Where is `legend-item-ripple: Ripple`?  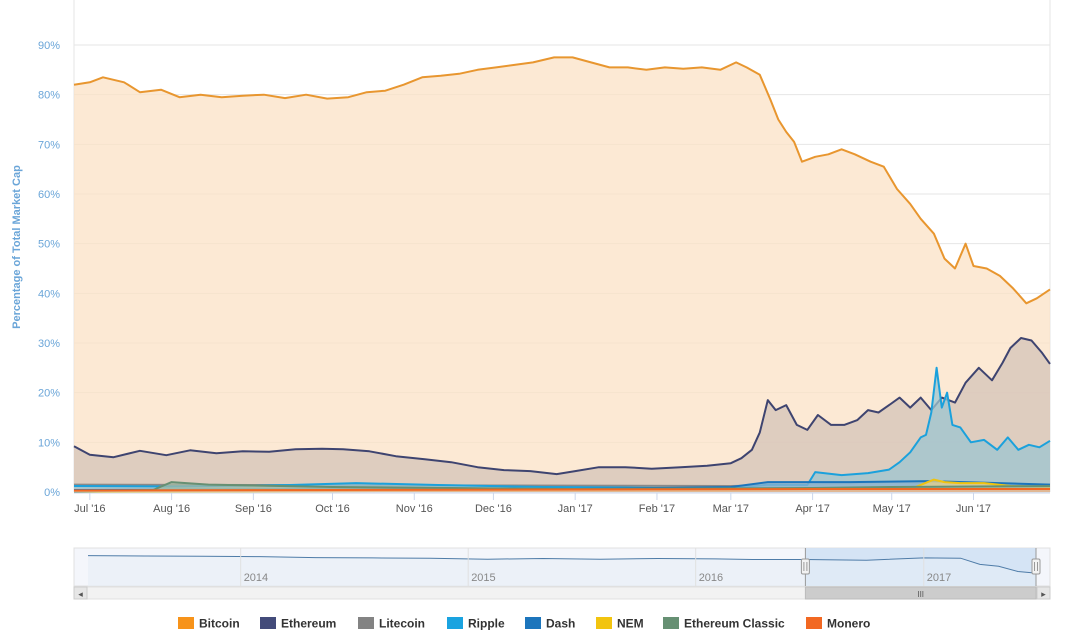
legend-item-ripple: Ripple is located at coordinates (476, 624).